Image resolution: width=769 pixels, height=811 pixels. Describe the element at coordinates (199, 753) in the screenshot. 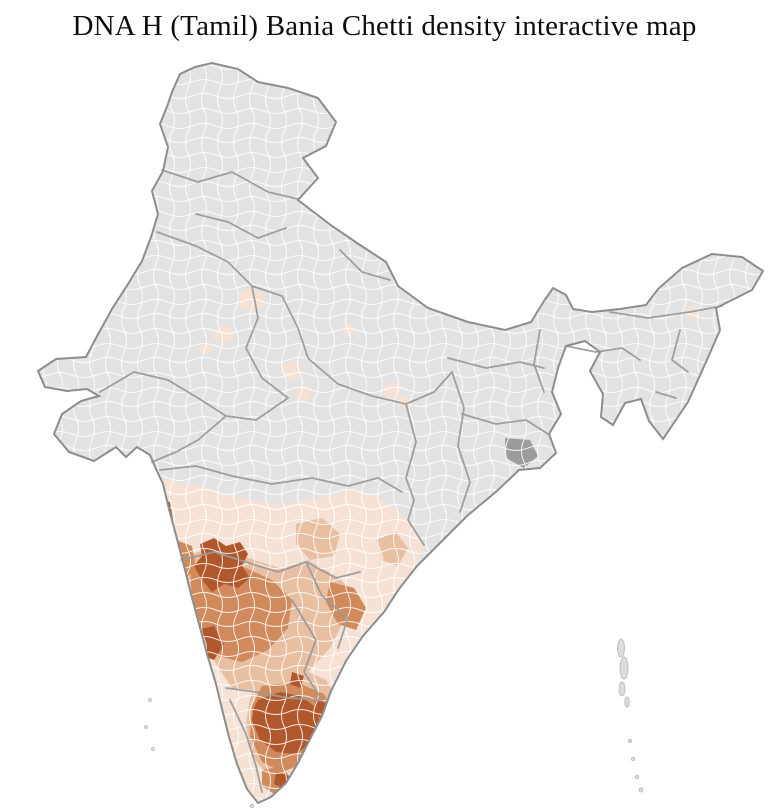

I see `lakshadweep-islands` at that location.